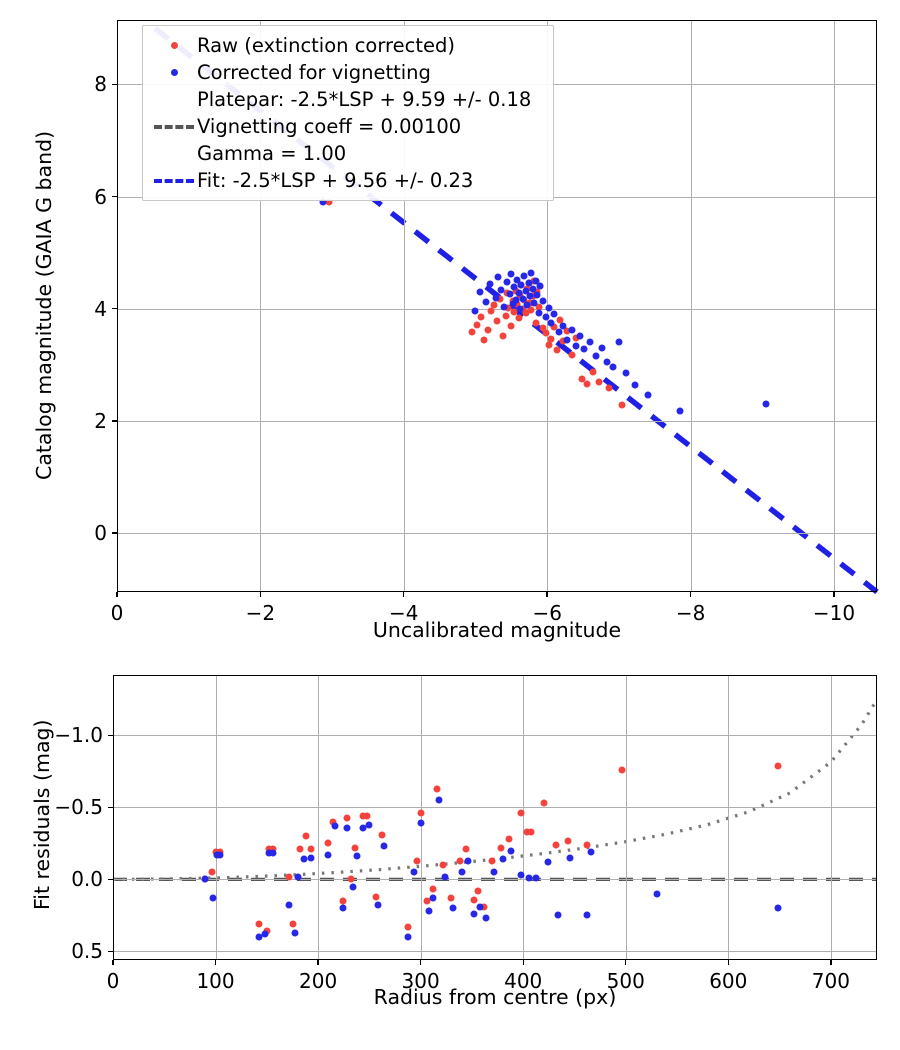  I want to click on x-tick-label: −2, so click(260, 613).